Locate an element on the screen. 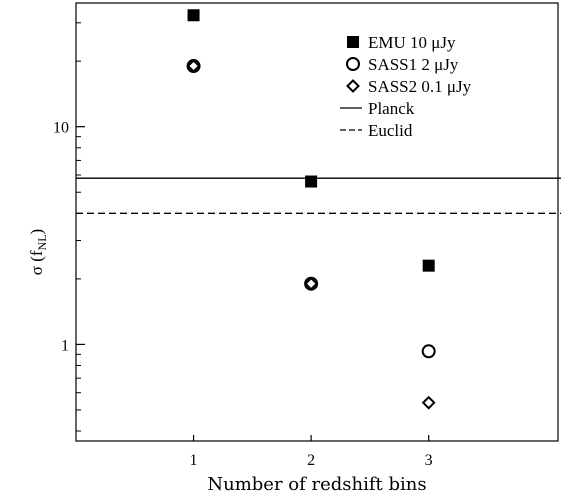 Image resolution: width=561 pixels, height=498 pixels. y-axis-label-close: ) is located at coordinates (36, 232).